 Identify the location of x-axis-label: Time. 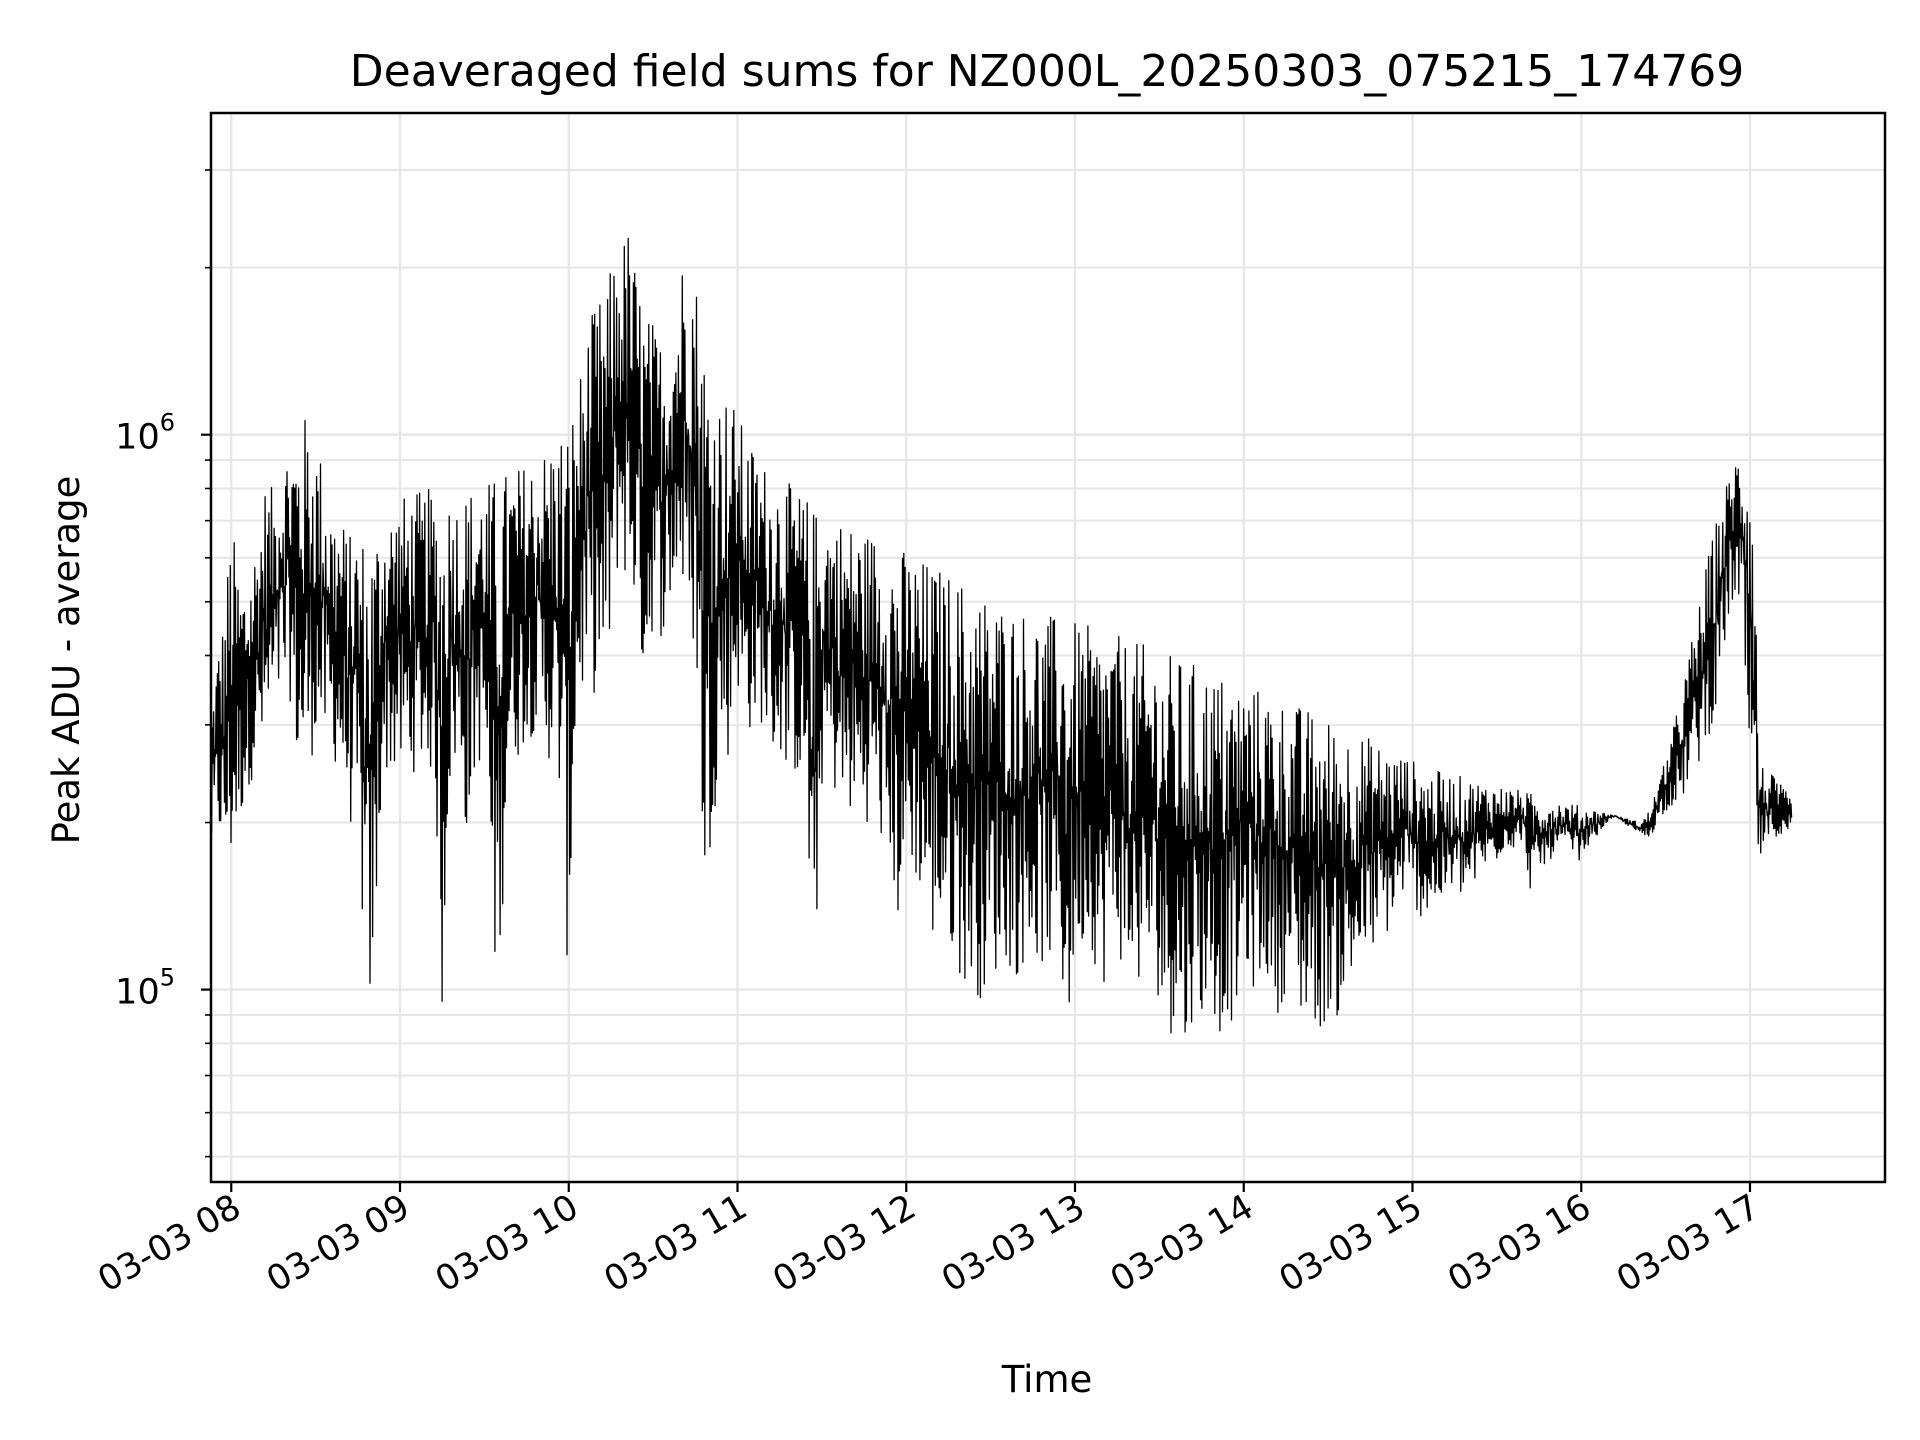
(1047, 1379).